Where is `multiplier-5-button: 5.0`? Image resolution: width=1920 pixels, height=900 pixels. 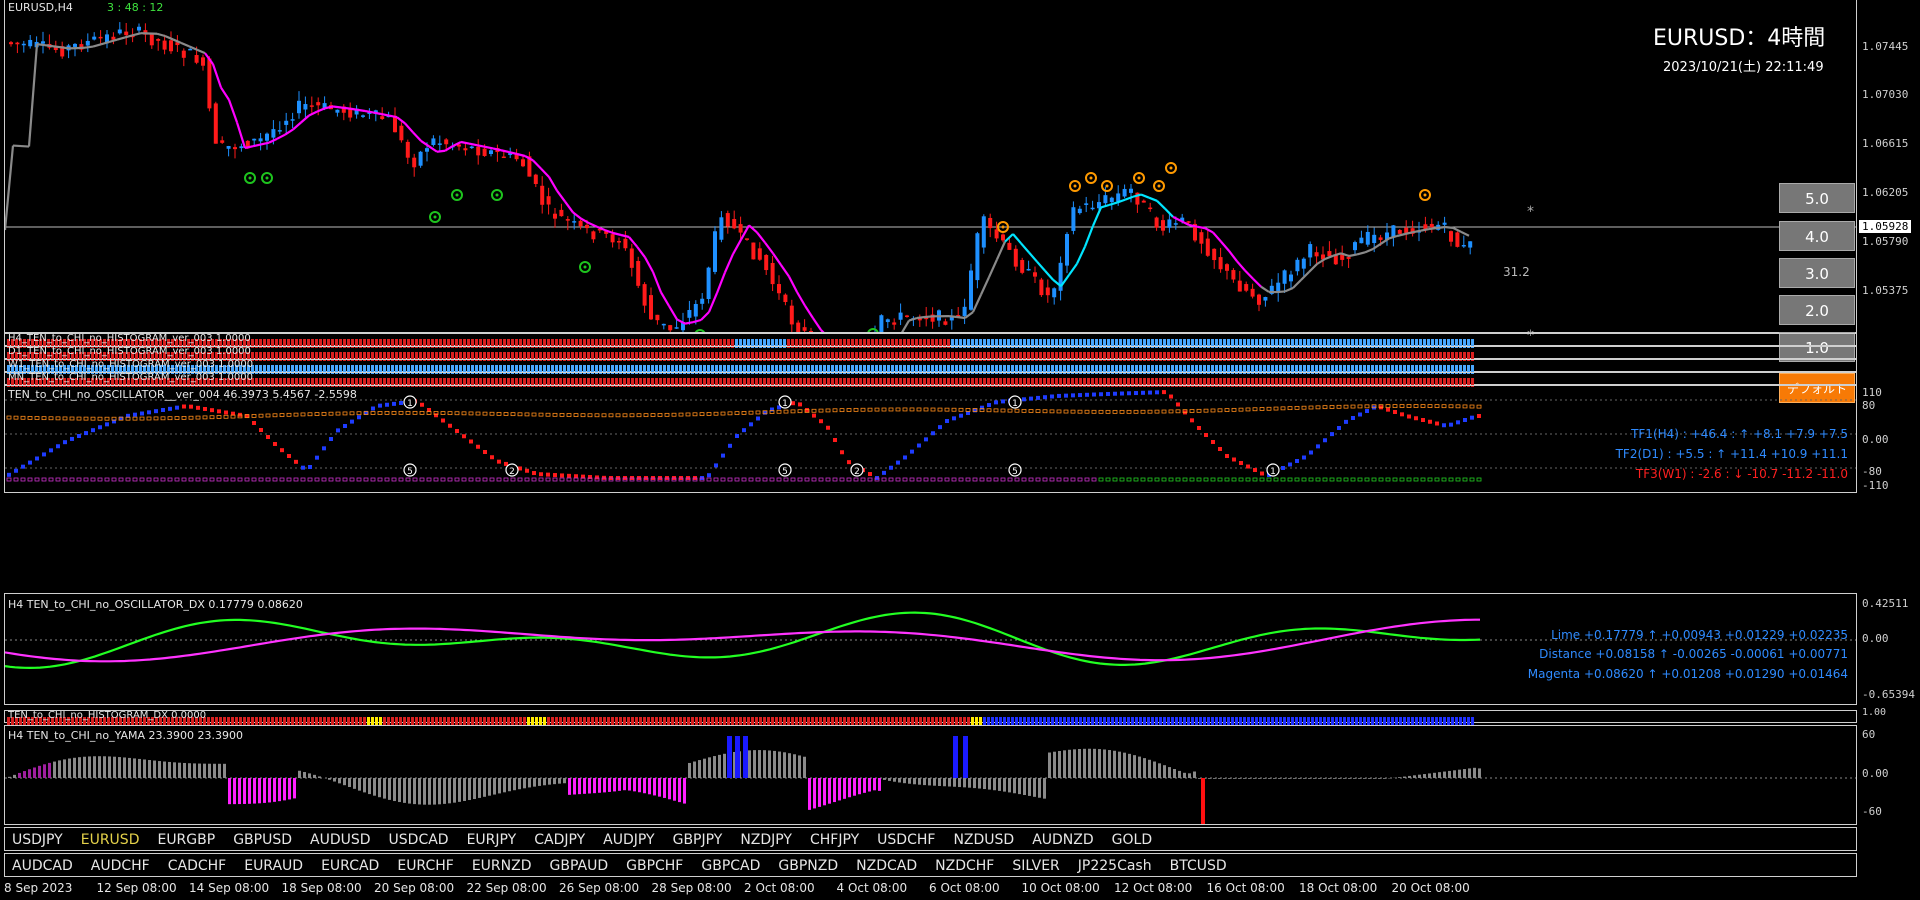 multiplier-5-button: 5.0 is located at coordinates (1817, 198).